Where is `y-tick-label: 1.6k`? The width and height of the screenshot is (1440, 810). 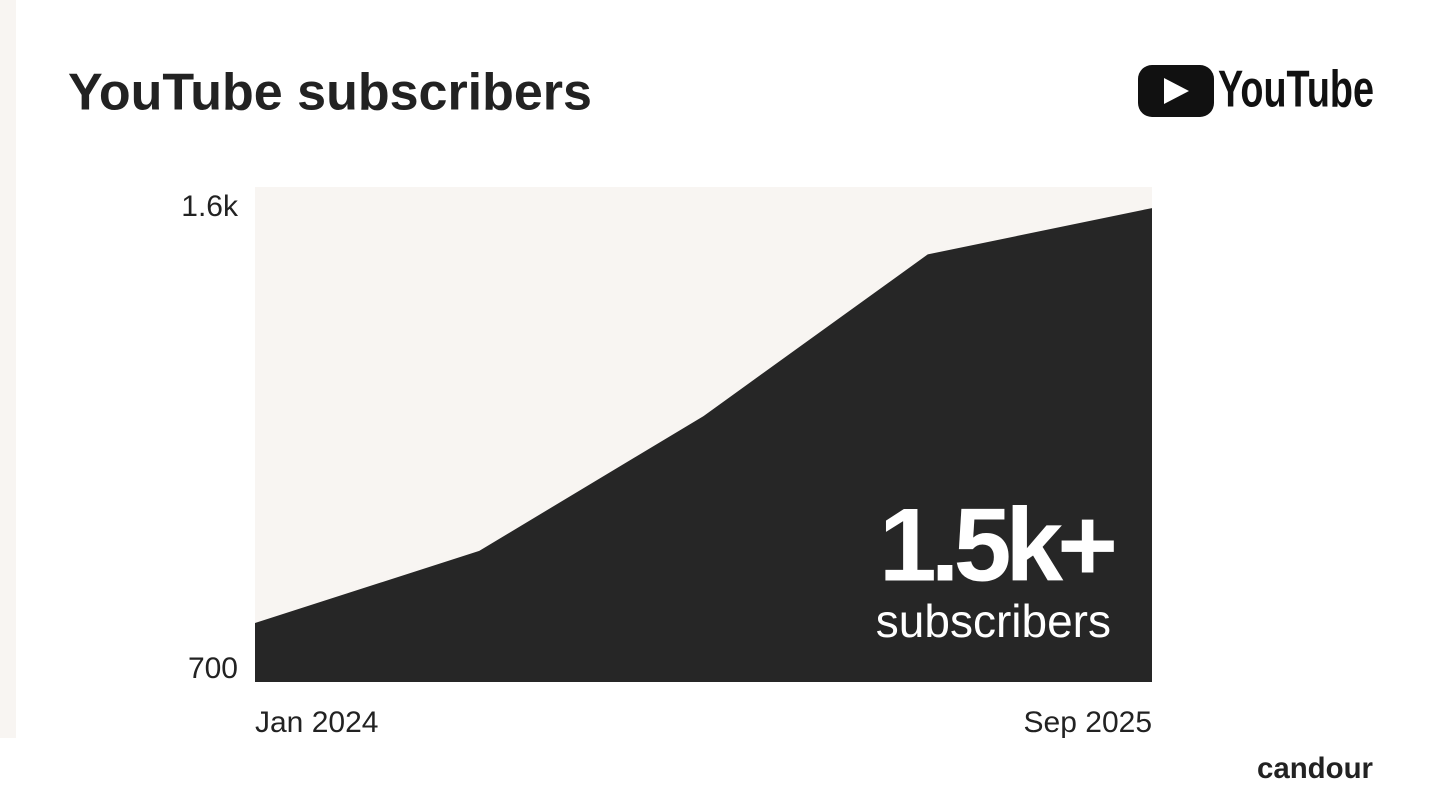 y-tick-label: 1.6k is located at coordinates (210, 206).